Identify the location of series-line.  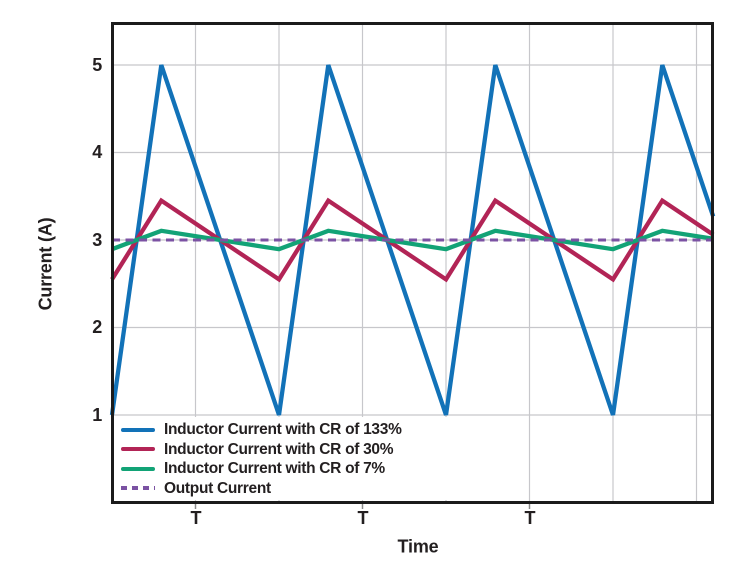
(412, 240).